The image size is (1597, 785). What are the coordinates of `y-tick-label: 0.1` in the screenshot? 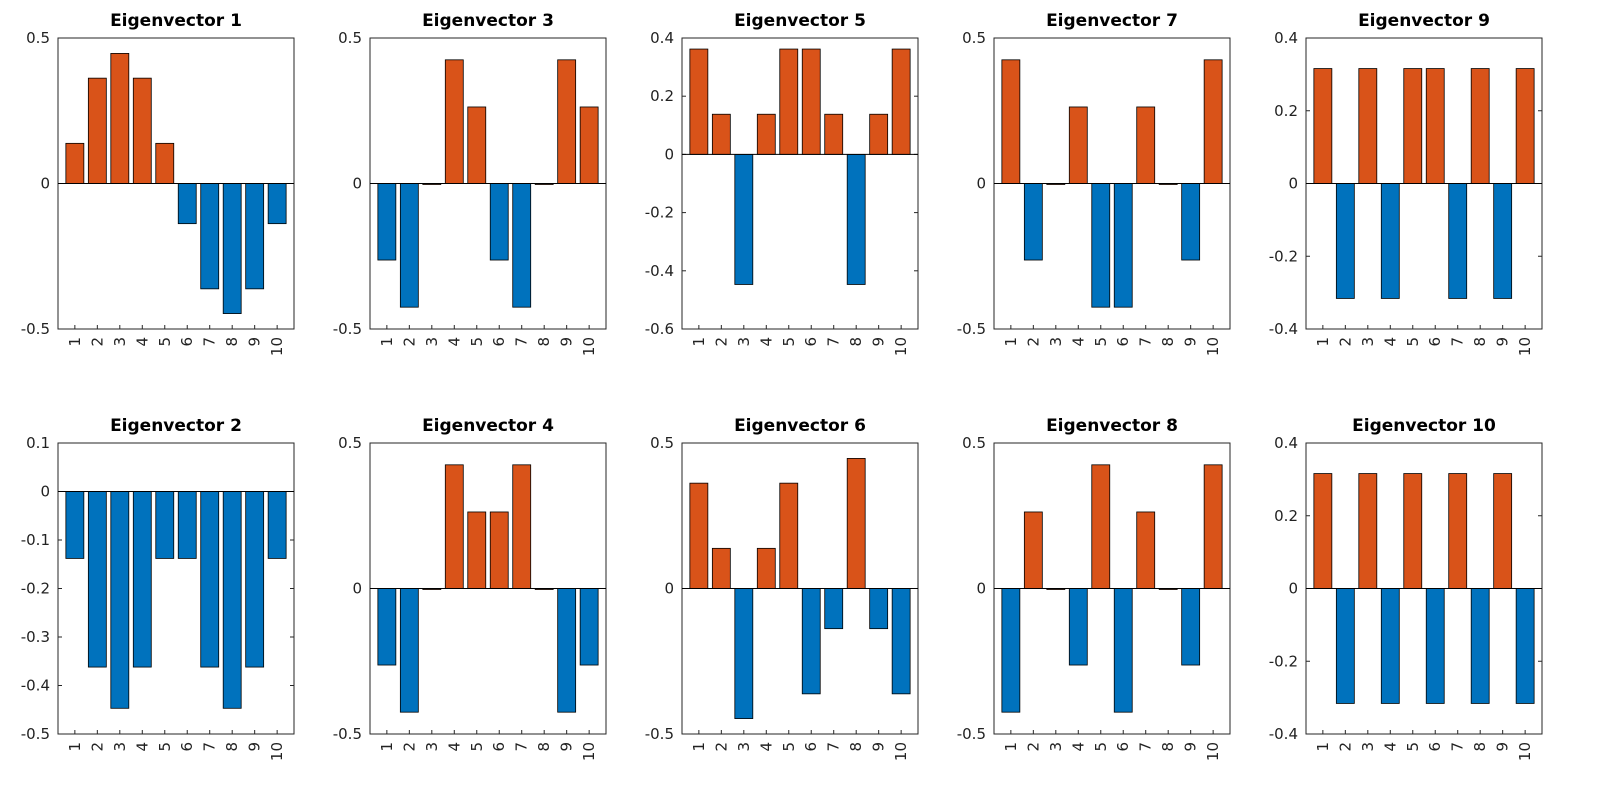 It's located at (38, 443).